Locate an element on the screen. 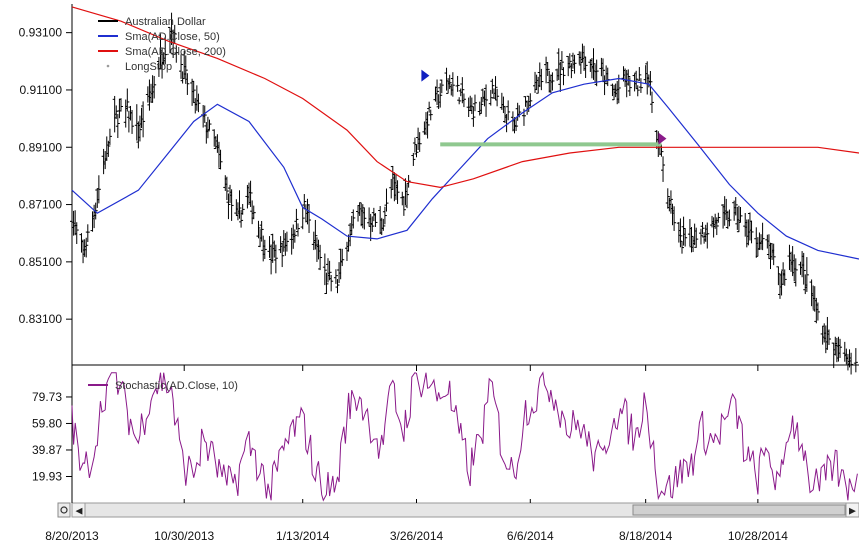 The height and width of the screenshot is (554, 859). scroll-right-arrow-icon: ▶ is located at coordinates (852, 511).